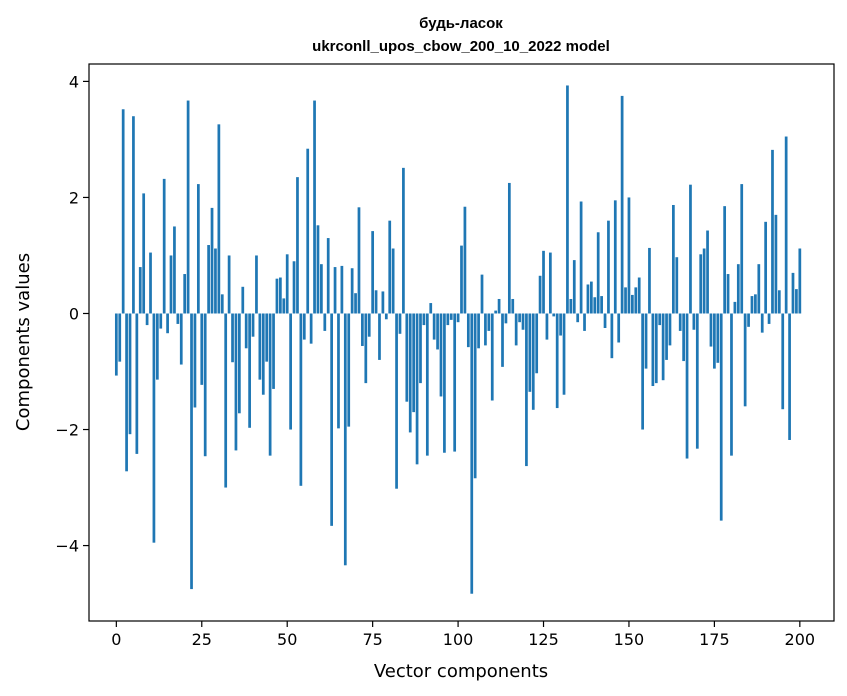 This screenshot has height=696, width=847. I want to click on x-tick-label: 75, so click(372, 639).